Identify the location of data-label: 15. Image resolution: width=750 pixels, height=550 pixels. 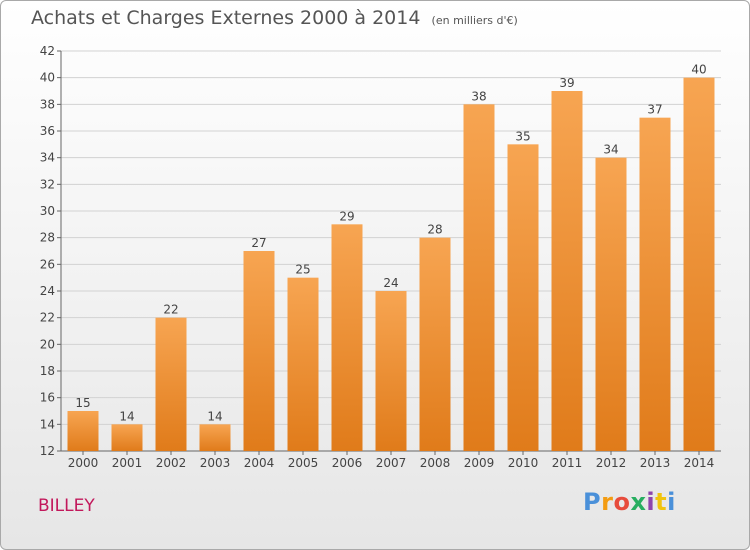
(82, 403).